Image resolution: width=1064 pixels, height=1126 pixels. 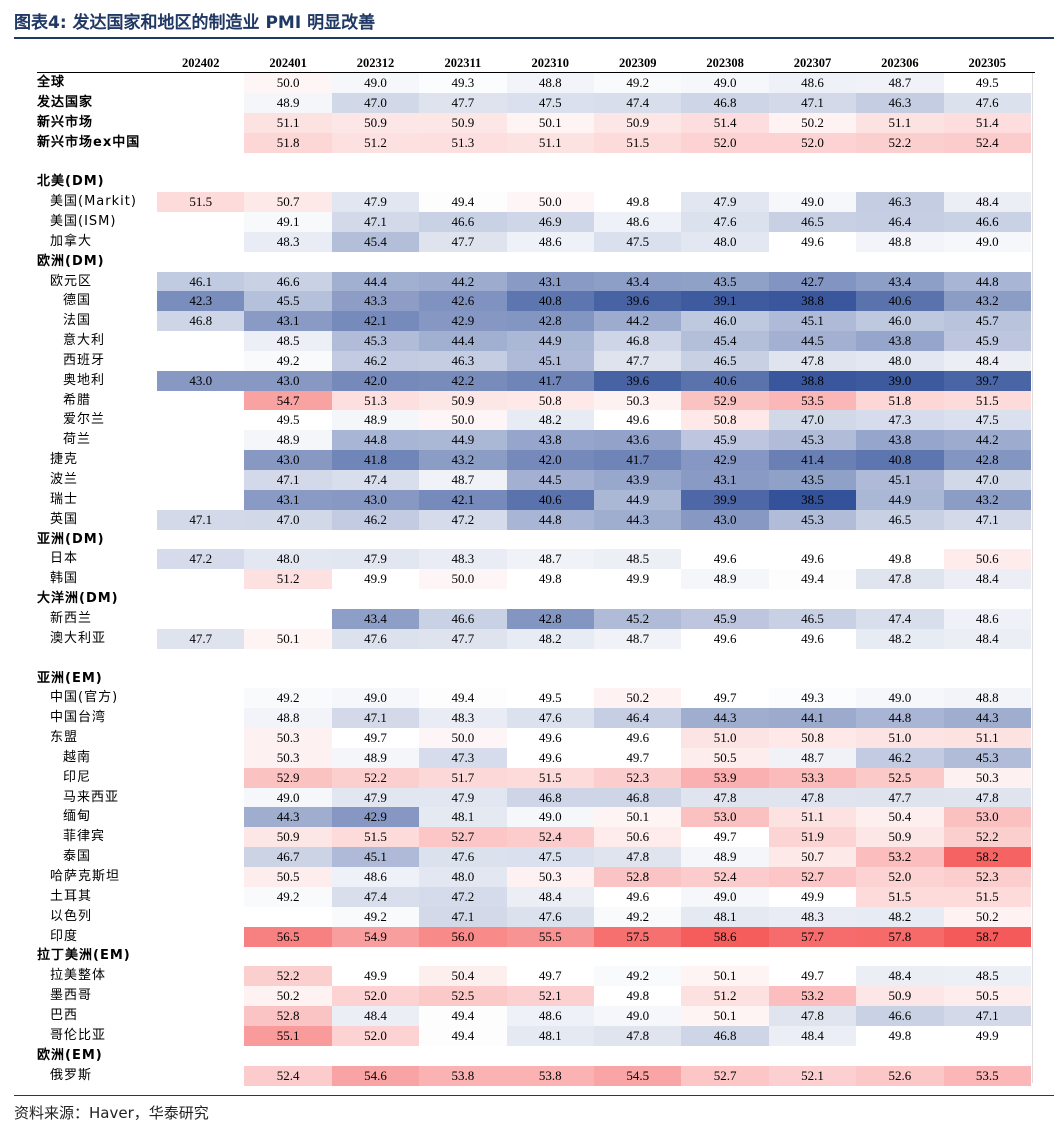 I want to click on heatmap-cell: 43.0, so click(x=725, y=519).